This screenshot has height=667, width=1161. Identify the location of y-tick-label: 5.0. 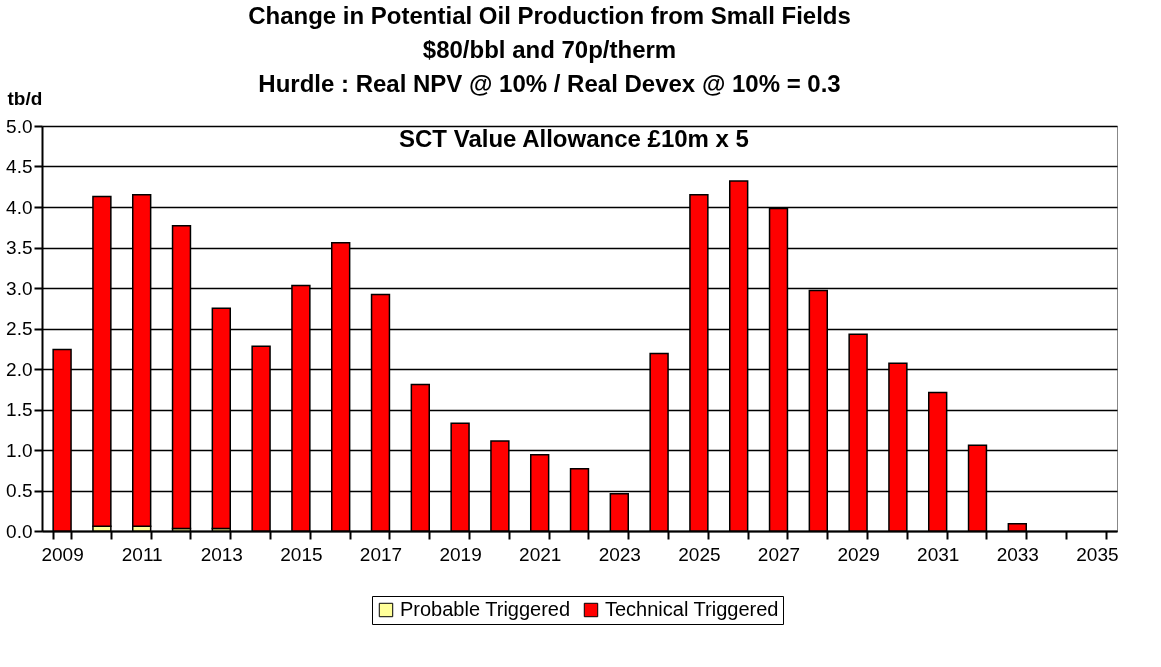
(19, 126).